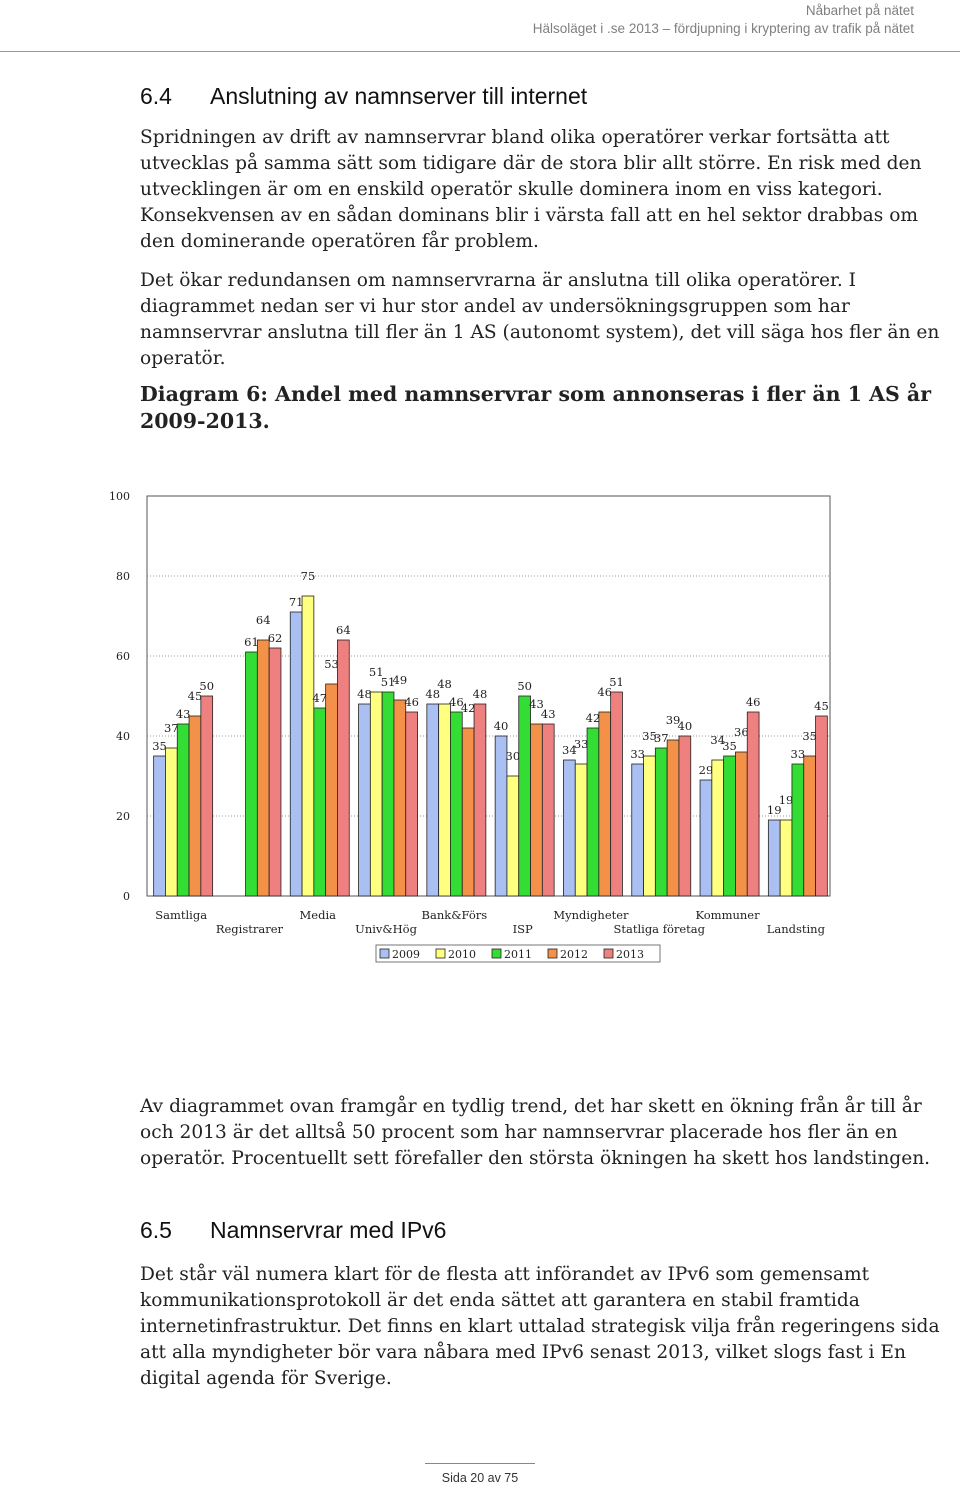 The width and height of the screenshot is (960, 1486). Describe the element at coordinates (156, 1230) in the screenshot. I see `section-number: 6.5` at that location.